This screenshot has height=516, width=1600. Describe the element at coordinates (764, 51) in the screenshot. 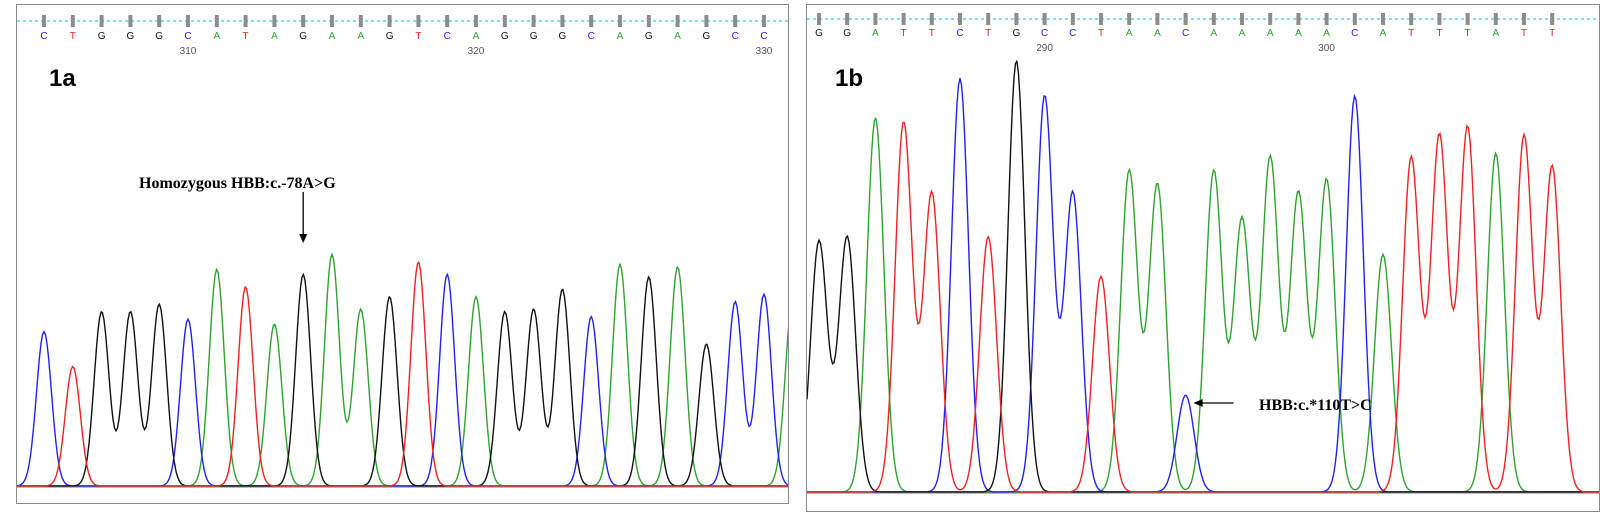

I see `position-tick-label: 330` at that location.